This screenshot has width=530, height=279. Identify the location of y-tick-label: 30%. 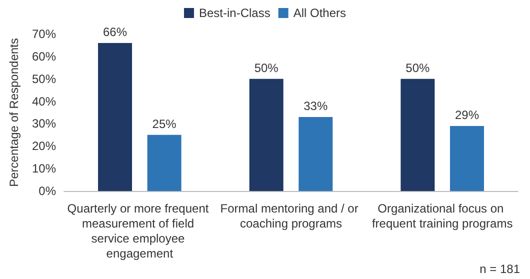
(44, 123).